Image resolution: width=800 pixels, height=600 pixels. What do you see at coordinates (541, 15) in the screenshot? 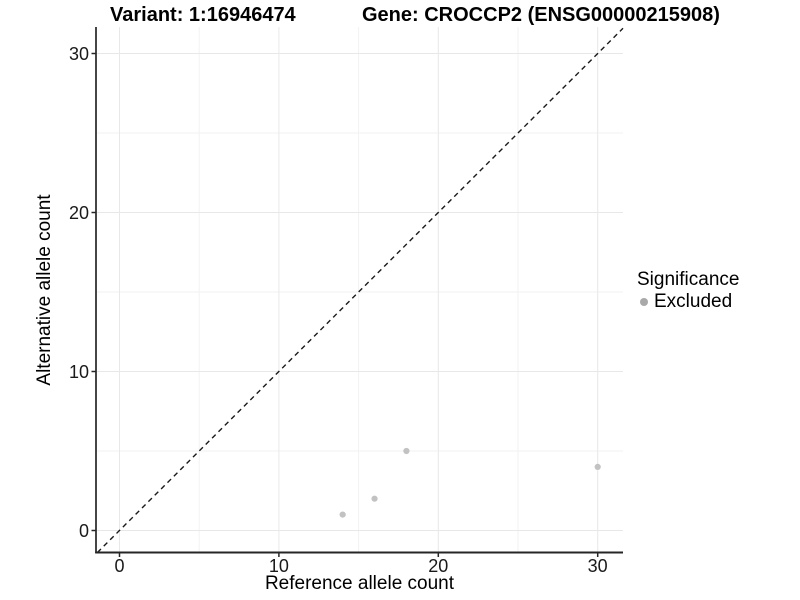
I see `plot-title-gene: Gene: CROCCP2 (ENSG00000215908)` at bounding box center [541, 15].